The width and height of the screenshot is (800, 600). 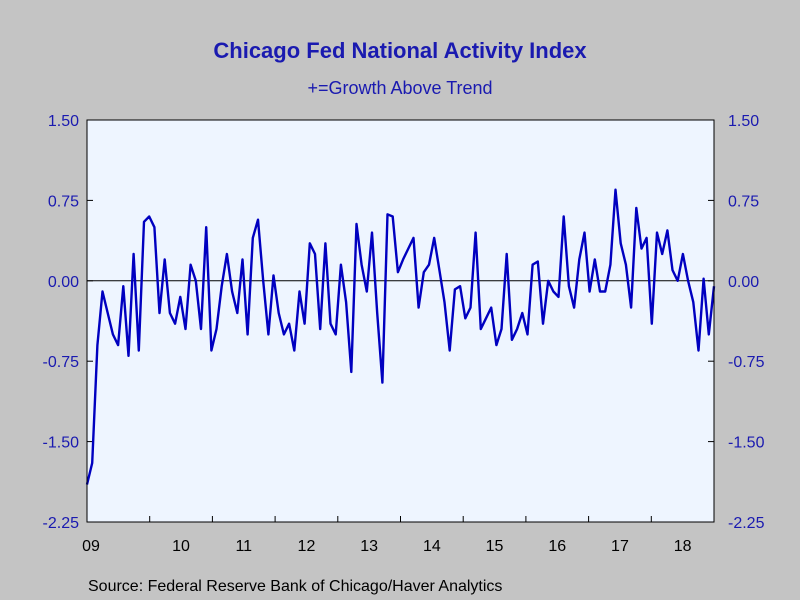 What do you see at coordinates (63, 121) in the screenshot?
I see `y-tick-label-left: 1.50` at bounding box center [63, 121].